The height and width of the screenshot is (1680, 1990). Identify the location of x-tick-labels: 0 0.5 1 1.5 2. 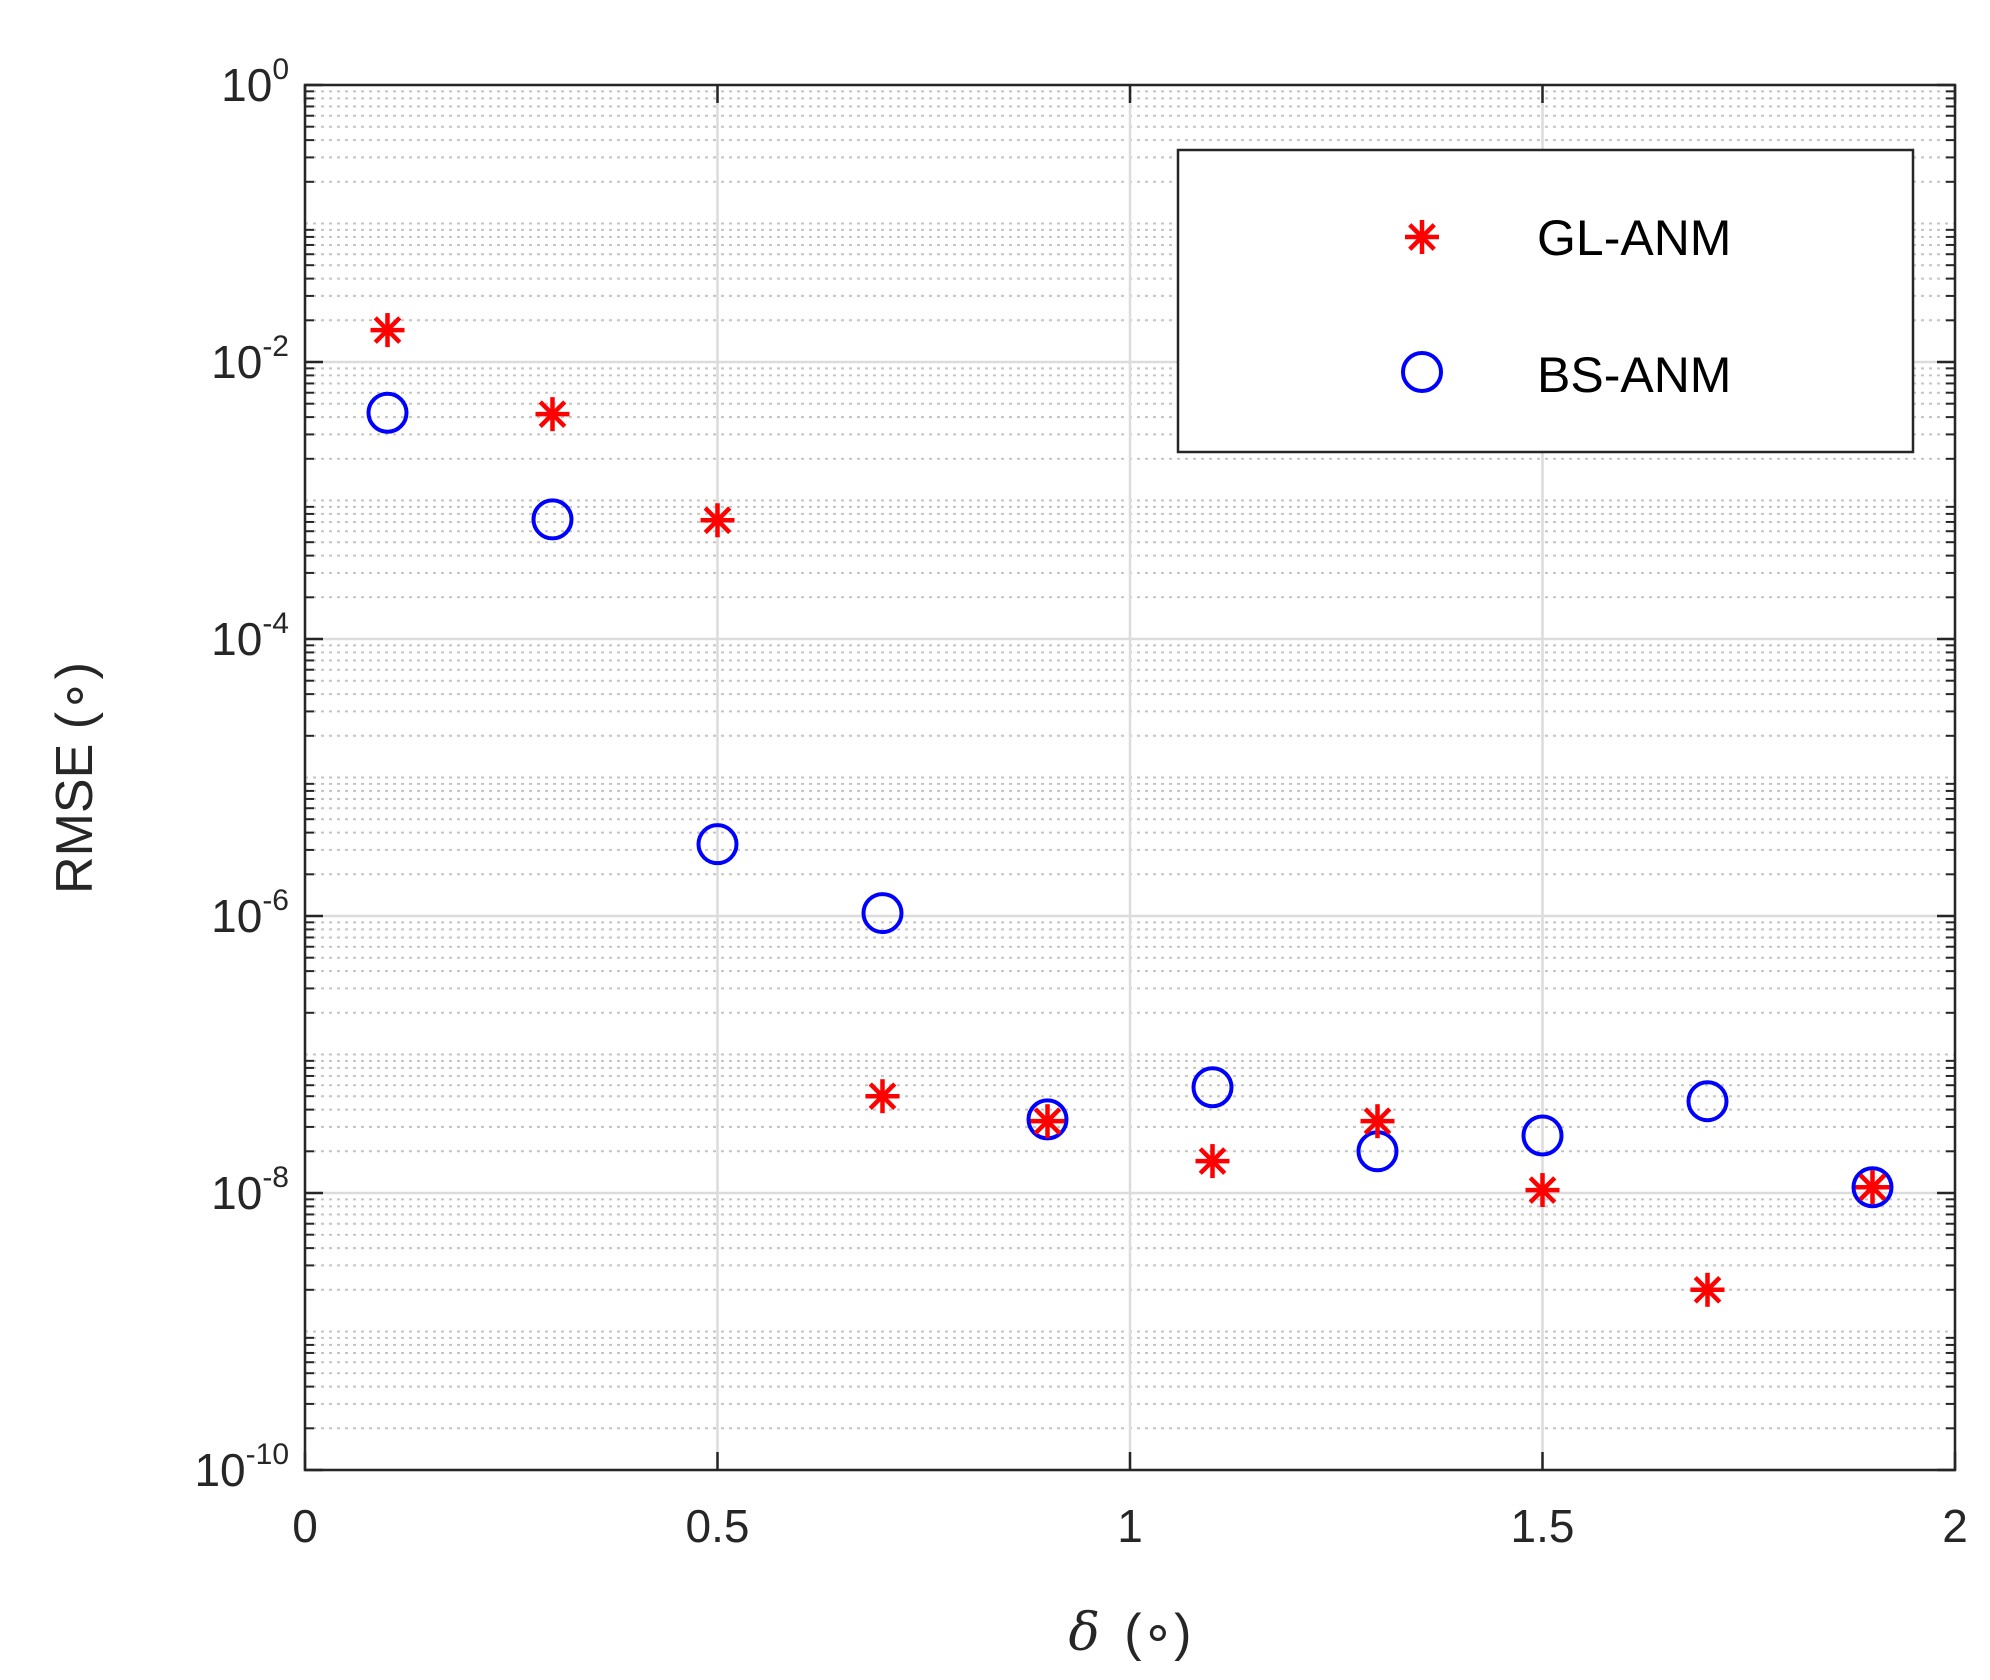
(1130, 1526).